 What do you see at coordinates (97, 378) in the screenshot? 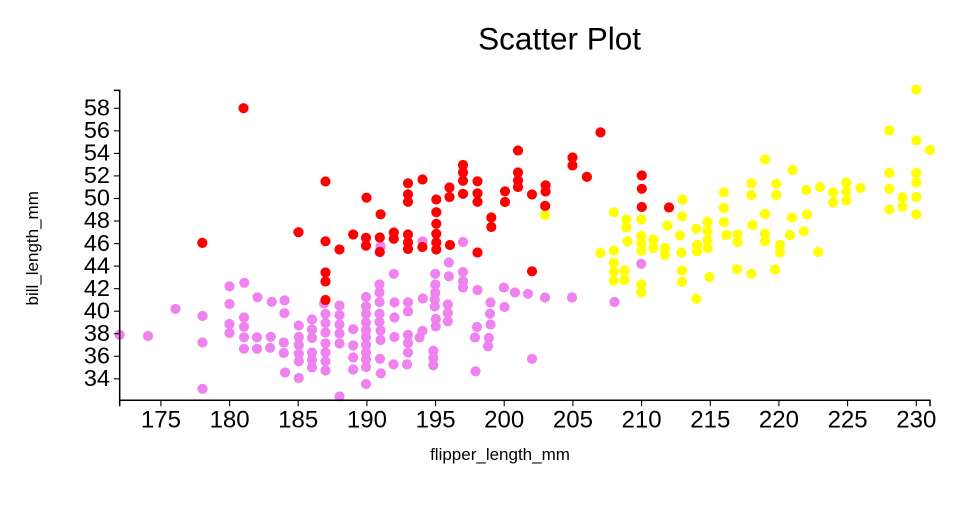
I see `svg-text: 34` at bounding box center [97, 378].